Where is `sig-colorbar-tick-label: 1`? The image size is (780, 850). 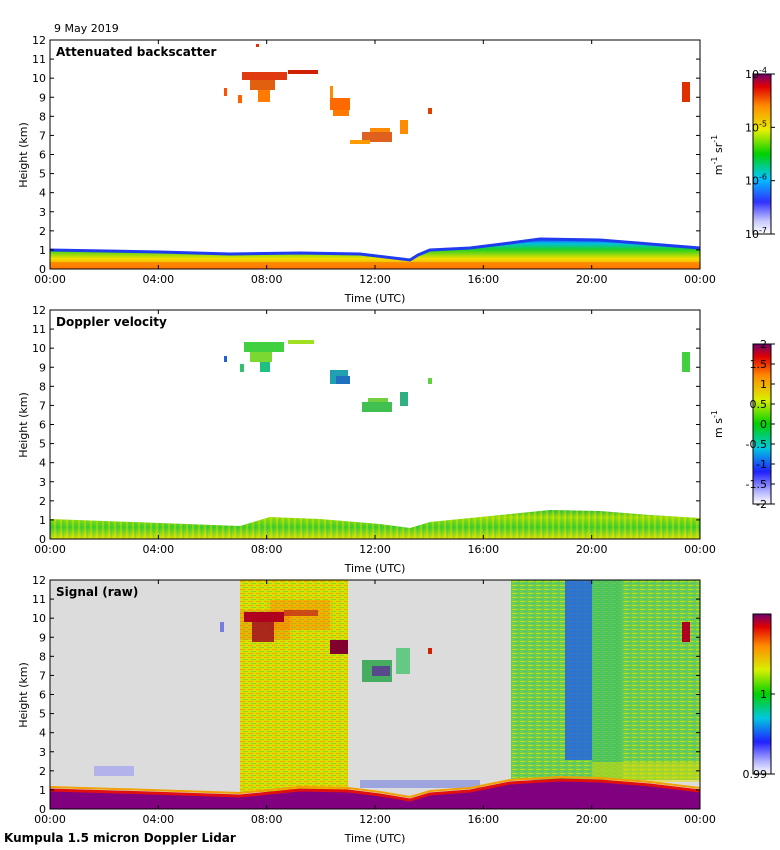
sig-colorbar-tick-label: 1 is located at coordinates (763, 694).